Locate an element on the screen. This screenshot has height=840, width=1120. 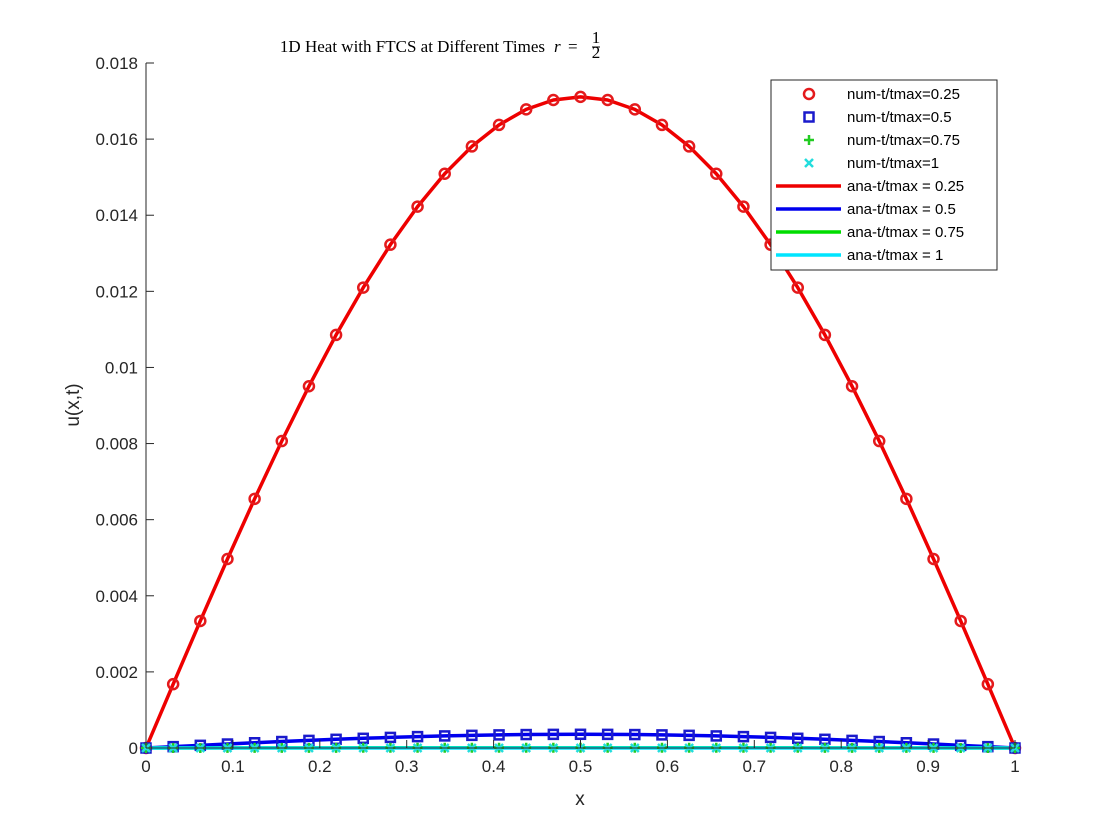
x-tick-label: 0.2 is located at coordinates (320, 766).